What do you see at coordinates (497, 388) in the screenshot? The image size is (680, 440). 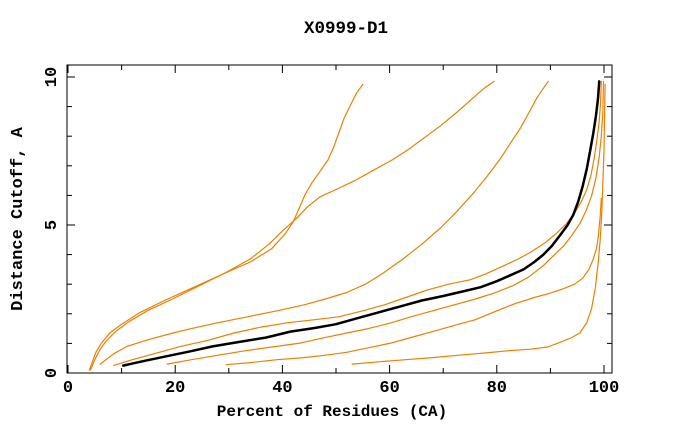 I see `x-tick-label: 80` at bounding box center [497, 388].